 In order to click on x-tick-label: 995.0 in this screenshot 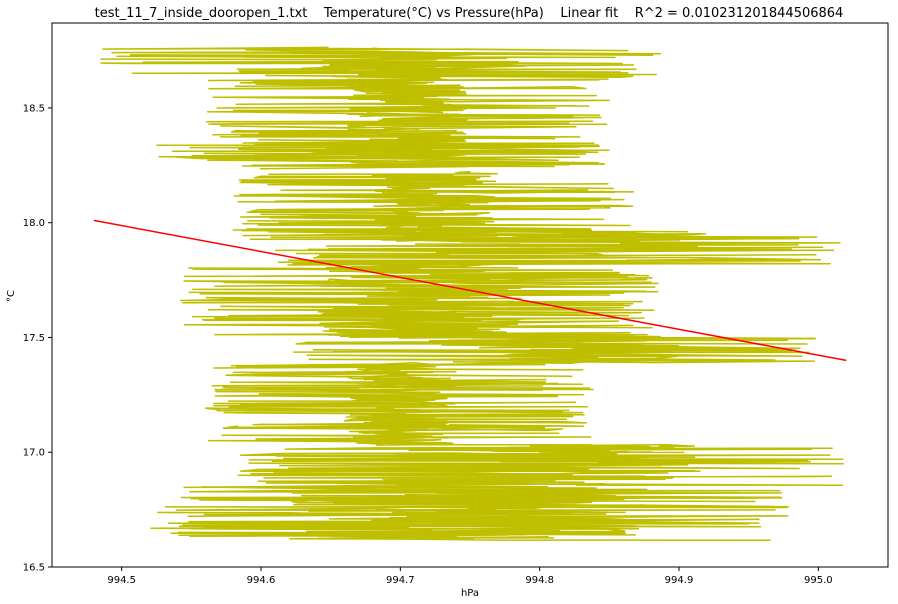, I will do `click(818, 580)`.